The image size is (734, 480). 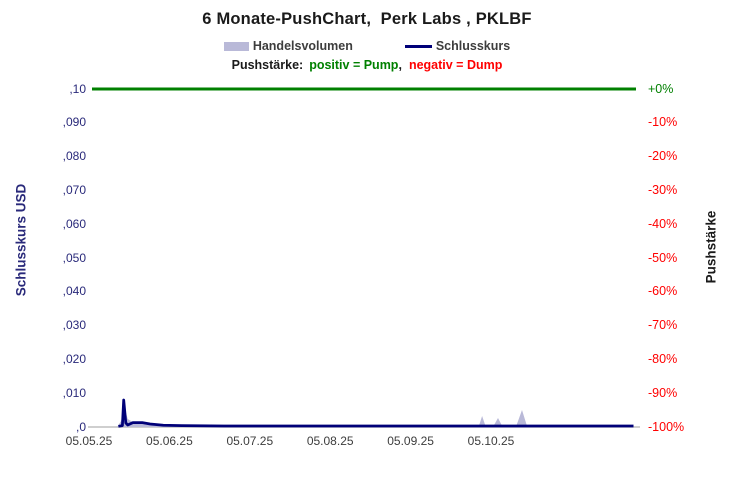 What do you see at coordinates (375, 417) in the screenshot?
I see `volume-area` at bounding box center [375, 417].